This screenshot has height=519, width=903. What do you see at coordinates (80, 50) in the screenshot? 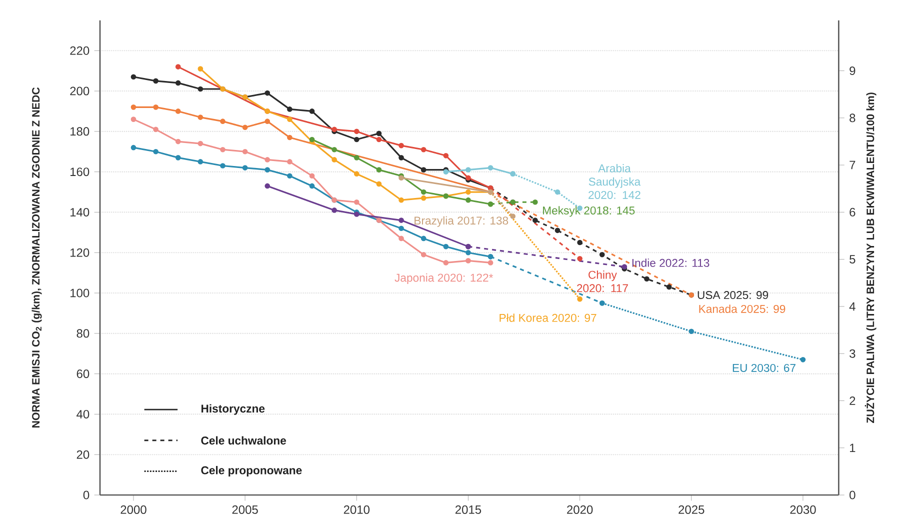
I see `y-tick-label: 220` at bounding box center [80, 50].